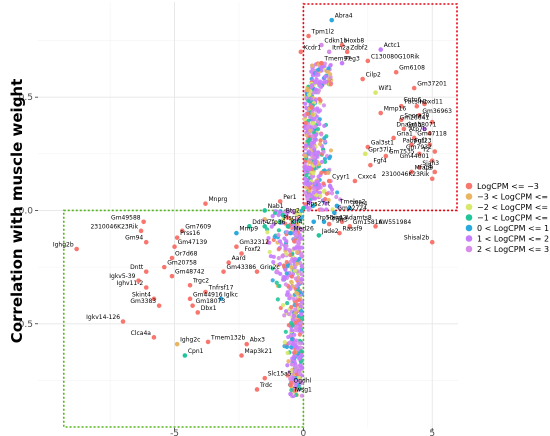  I want to click on legend-label: LogCPM <= −3, so click(508, 186).